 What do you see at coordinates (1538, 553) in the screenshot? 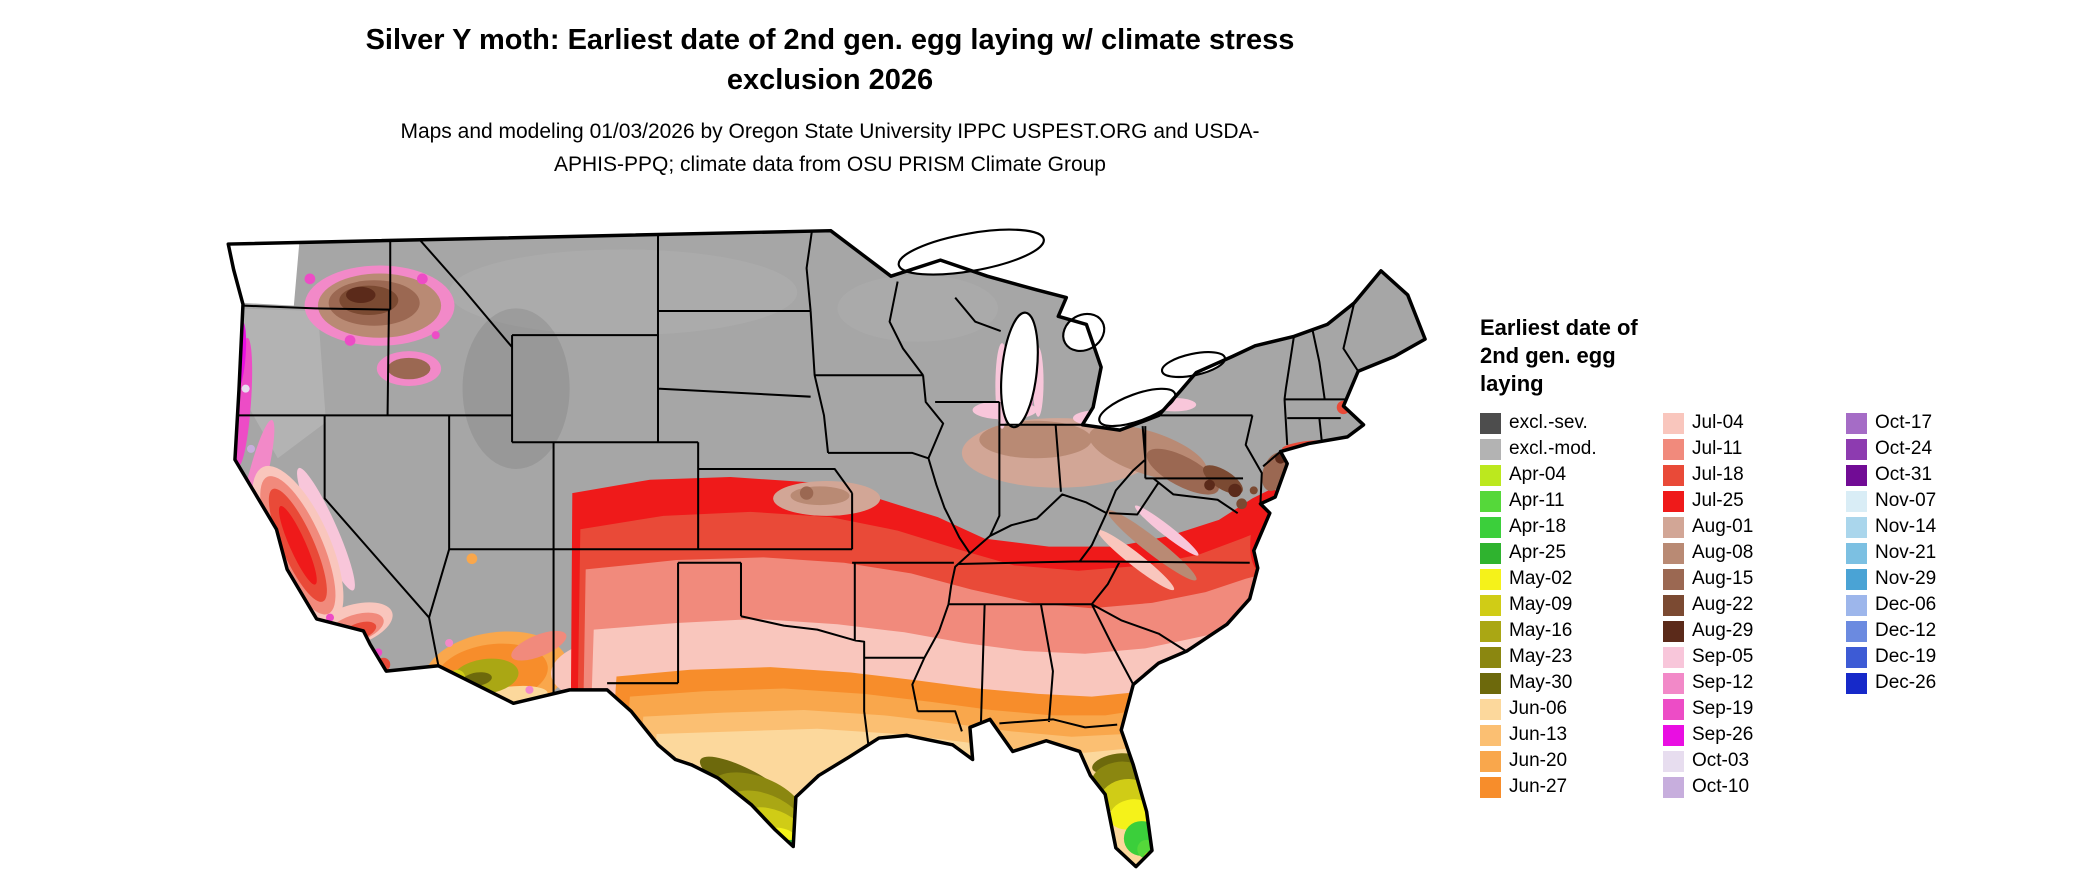
I see `legend-label: Apr-25` at bounding box center [1538, 553].